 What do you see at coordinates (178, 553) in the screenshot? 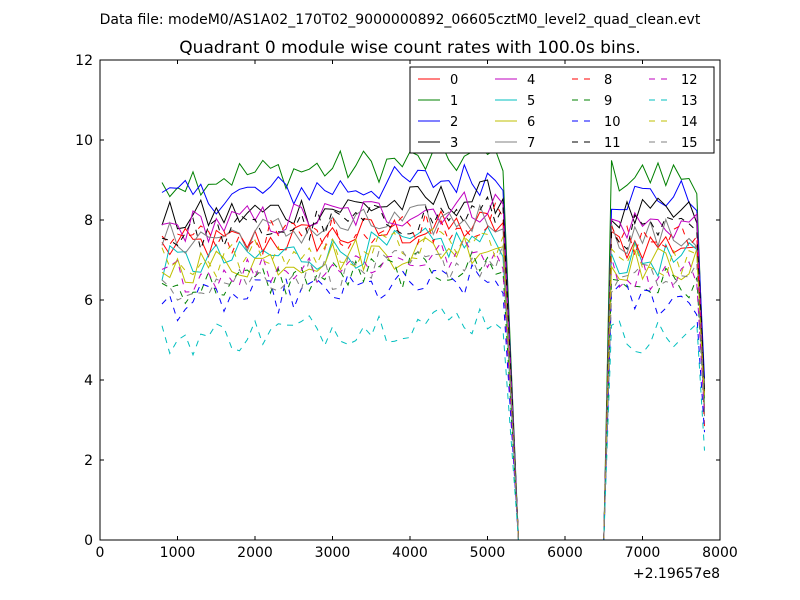
I see `x-tick-label: 1000` at bounding box center [178, 553].